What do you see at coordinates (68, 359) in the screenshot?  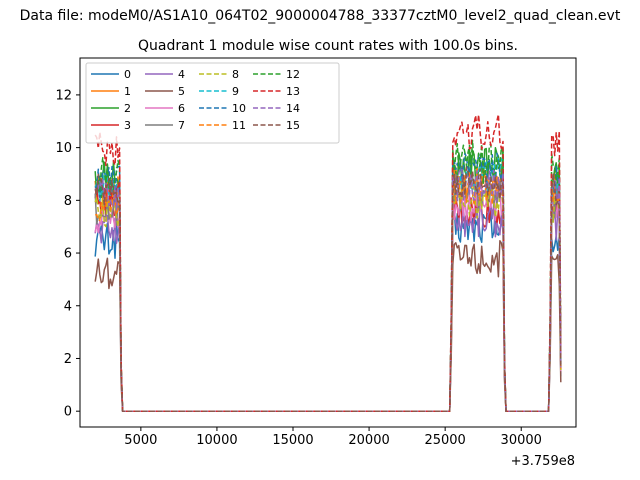 I see `y-tick-label: 2` at bounding box center [68, 359].